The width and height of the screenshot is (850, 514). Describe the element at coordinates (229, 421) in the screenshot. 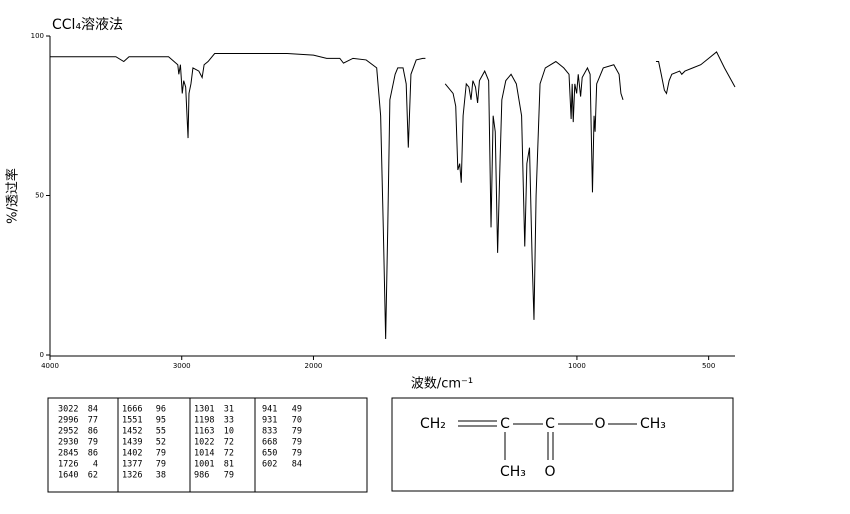

I see `peak-transmittance: 33` at that location.